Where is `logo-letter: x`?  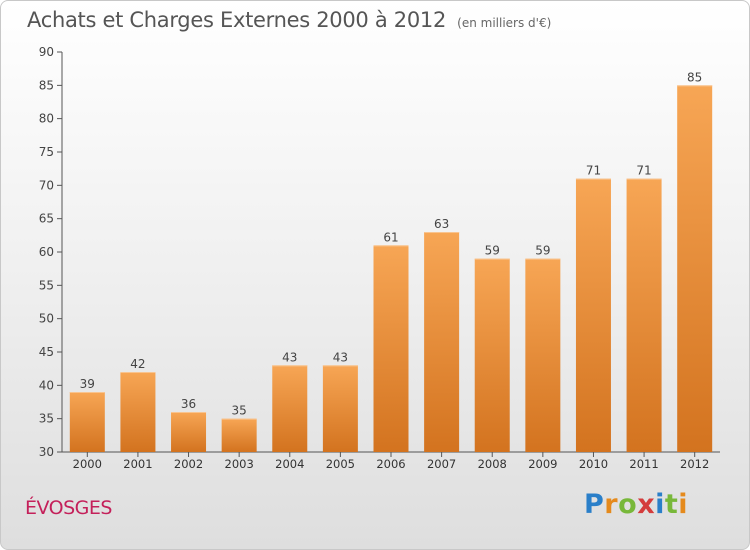
logo-letter: x is located at coordinates (646, 504).